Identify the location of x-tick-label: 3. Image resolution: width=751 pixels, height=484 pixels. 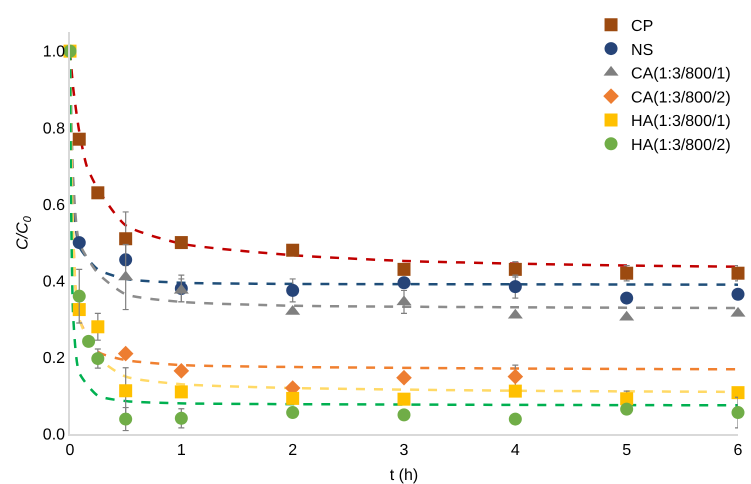
(404, 450).